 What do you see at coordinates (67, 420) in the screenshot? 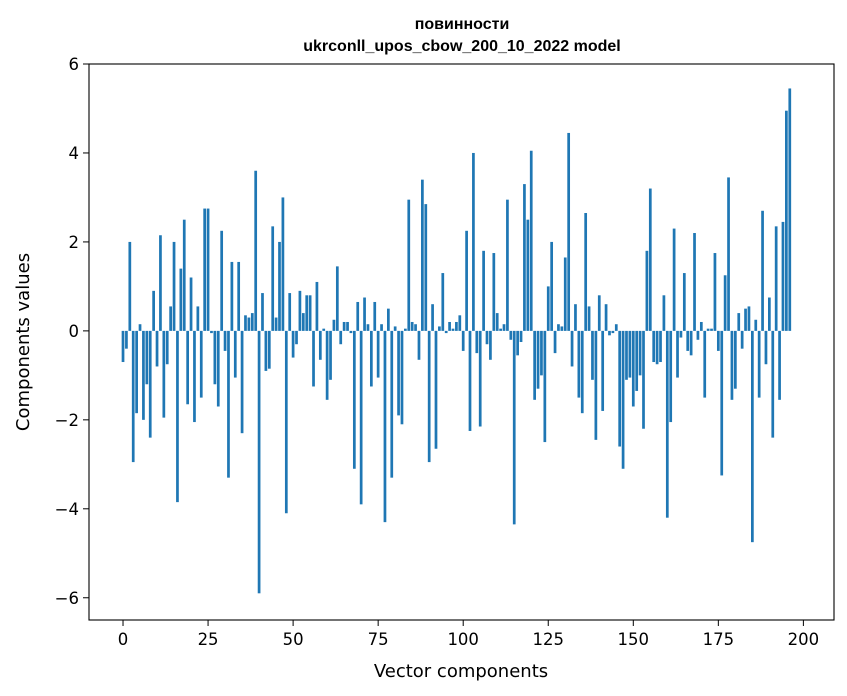
I see `y-tick-label: −2` at bounding box center [67, 420].